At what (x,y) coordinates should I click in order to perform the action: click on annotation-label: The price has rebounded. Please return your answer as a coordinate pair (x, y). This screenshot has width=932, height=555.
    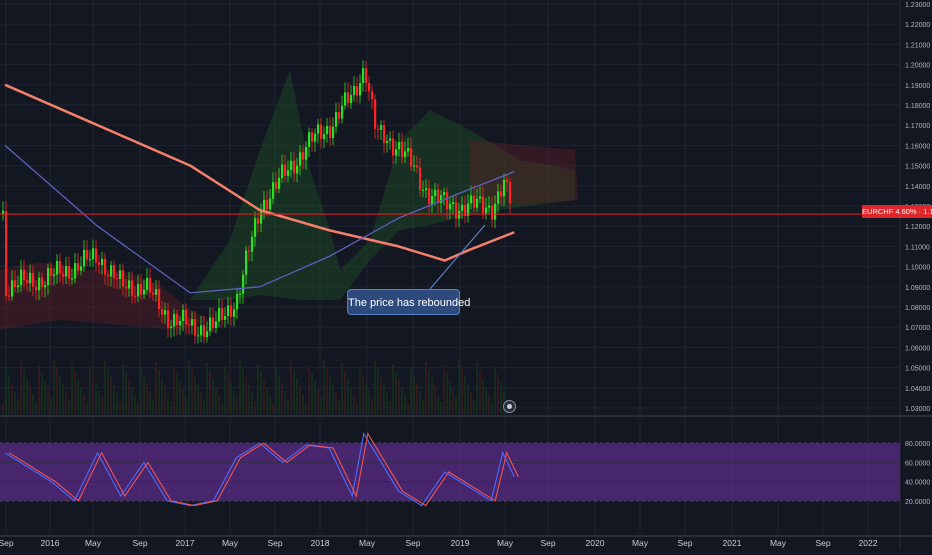
    Looking at the image, I should click on (408, 302).